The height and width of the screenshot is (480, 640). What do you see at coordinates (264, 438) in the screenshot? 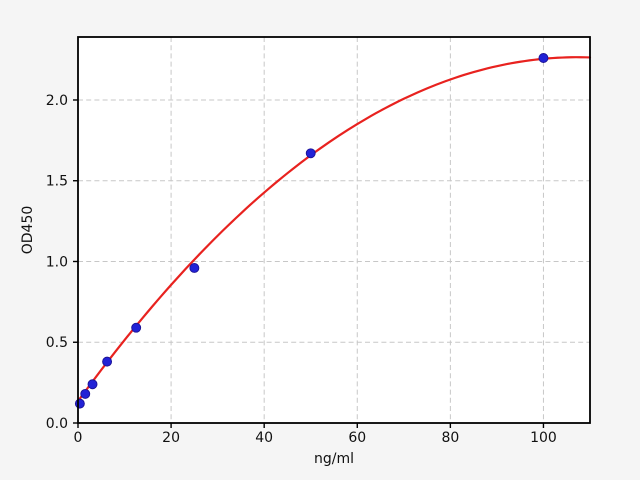
I see `x-tick-label: 40` at bounding box center [264, 438].